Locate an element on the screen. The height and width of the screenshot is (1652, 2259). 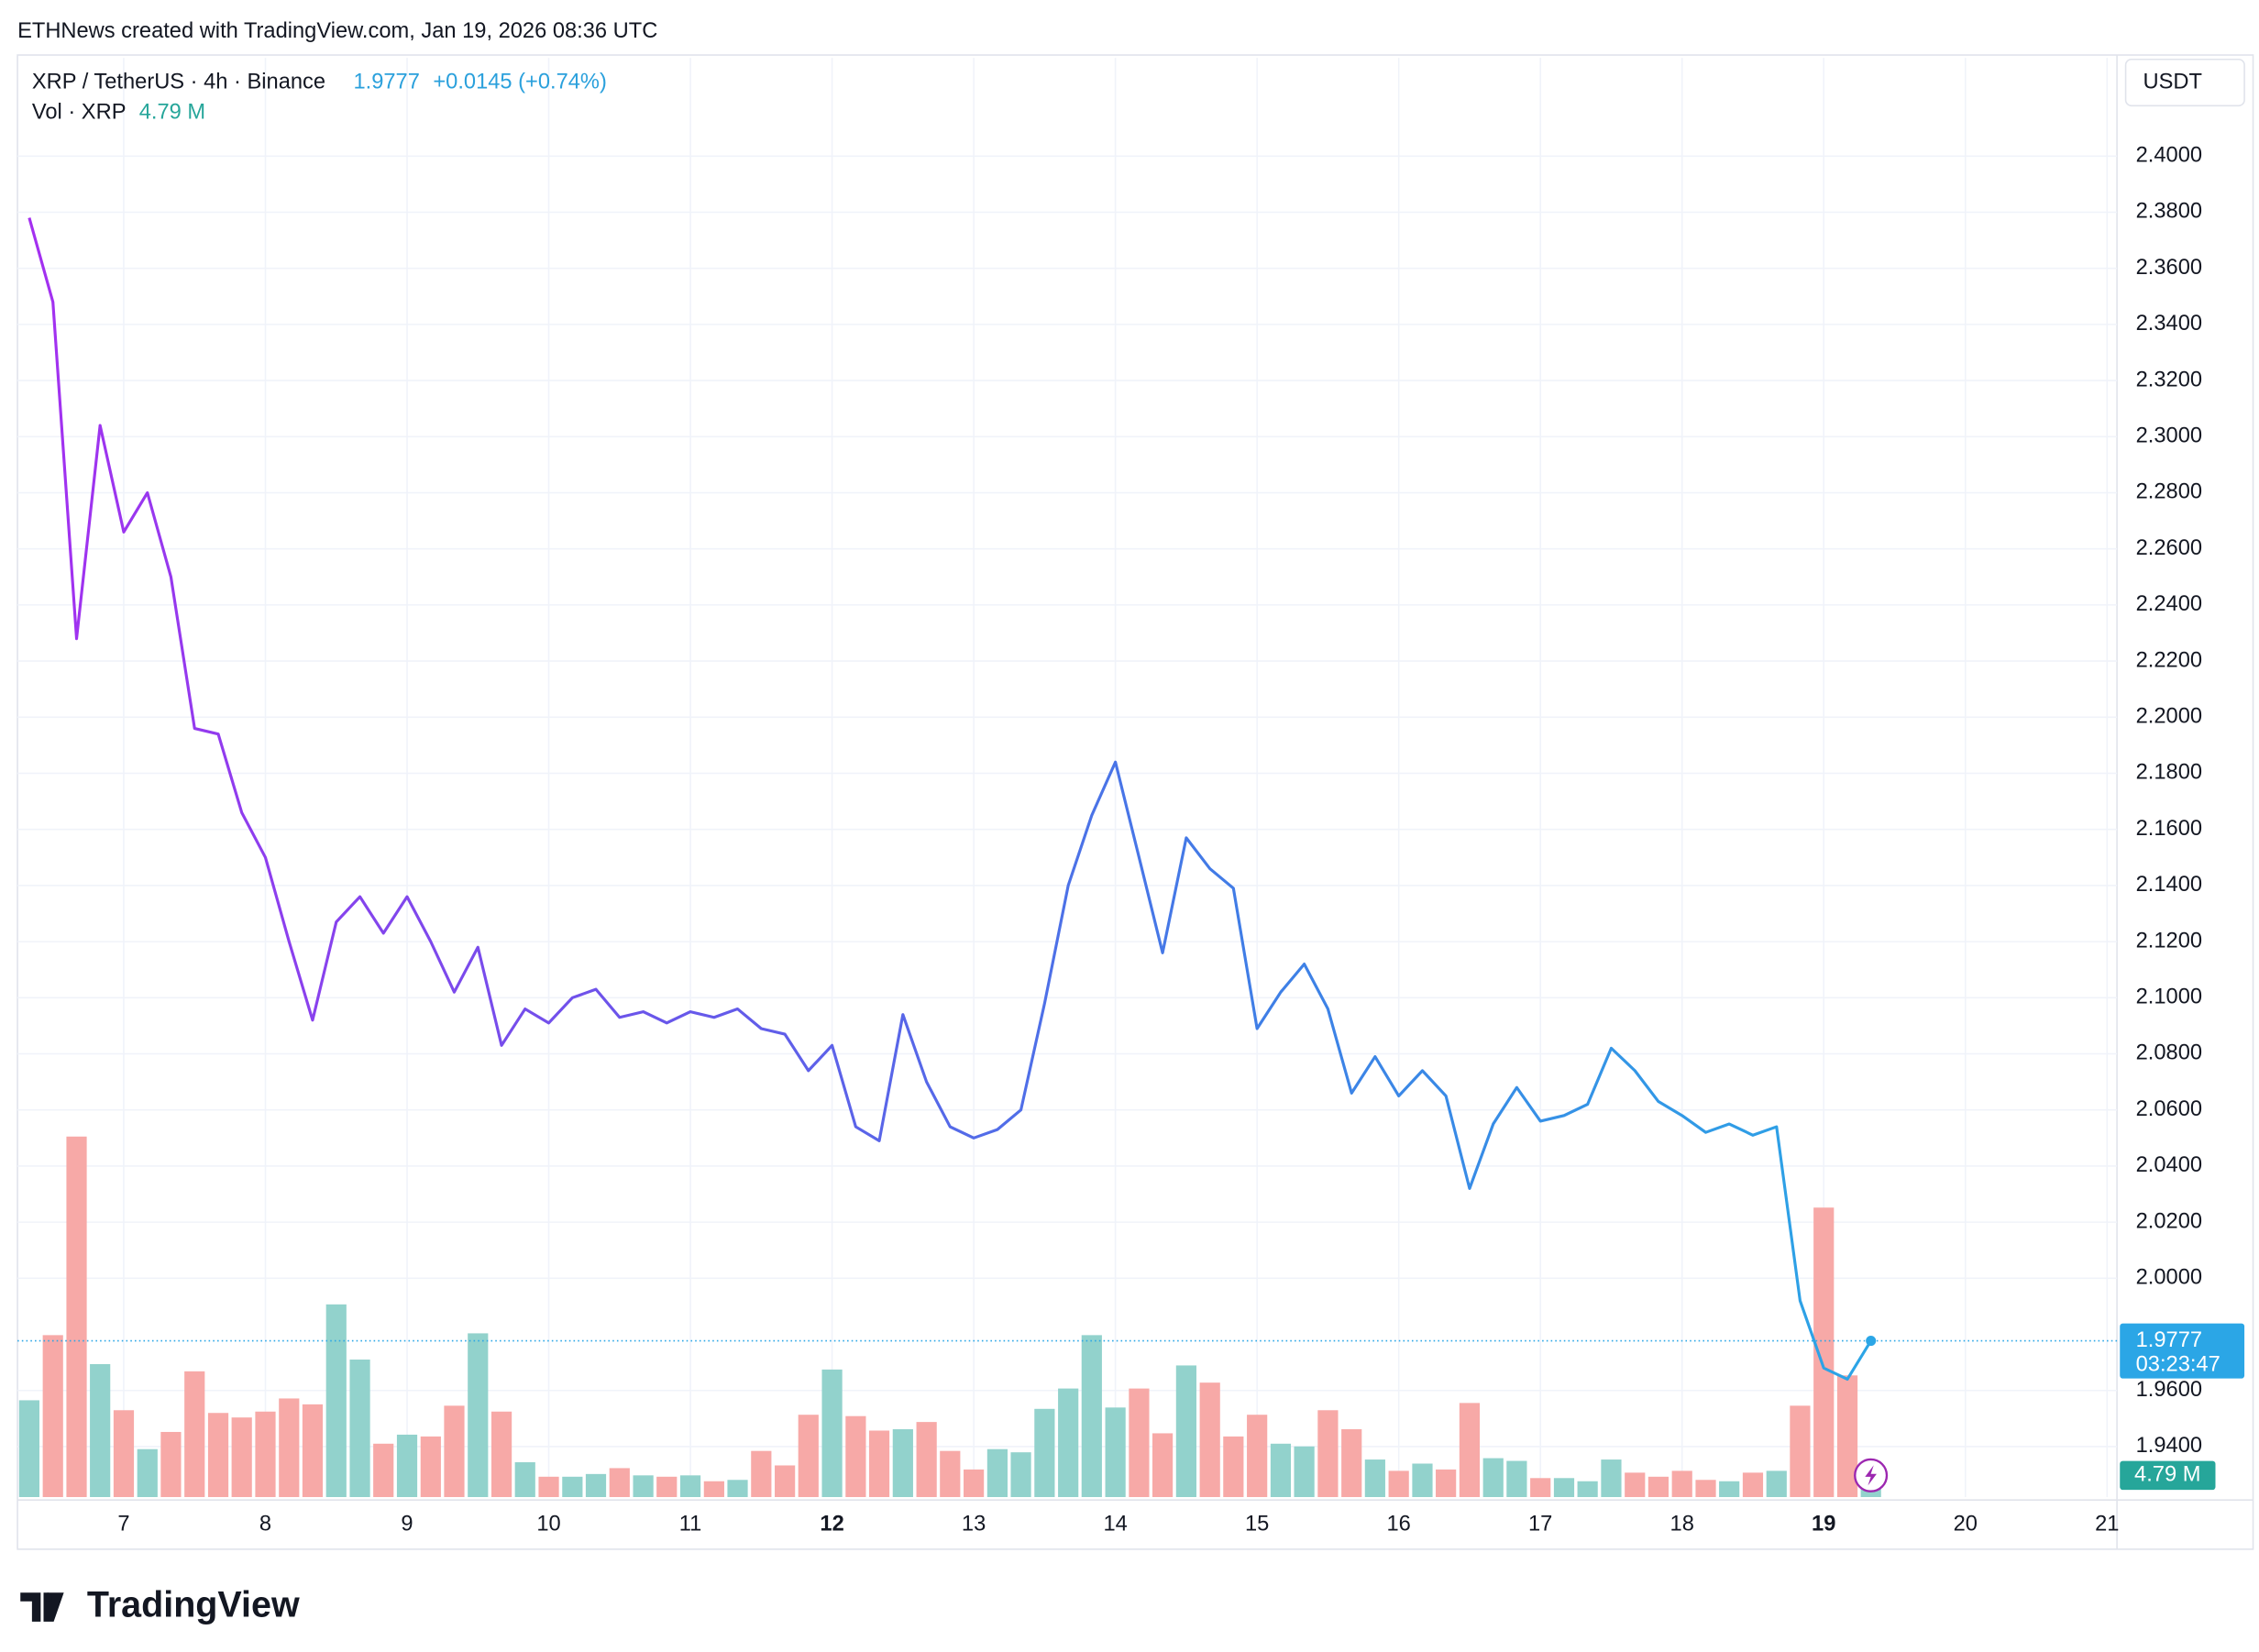
x-tick-label: 19 is located at coordinates (1823, 1524).